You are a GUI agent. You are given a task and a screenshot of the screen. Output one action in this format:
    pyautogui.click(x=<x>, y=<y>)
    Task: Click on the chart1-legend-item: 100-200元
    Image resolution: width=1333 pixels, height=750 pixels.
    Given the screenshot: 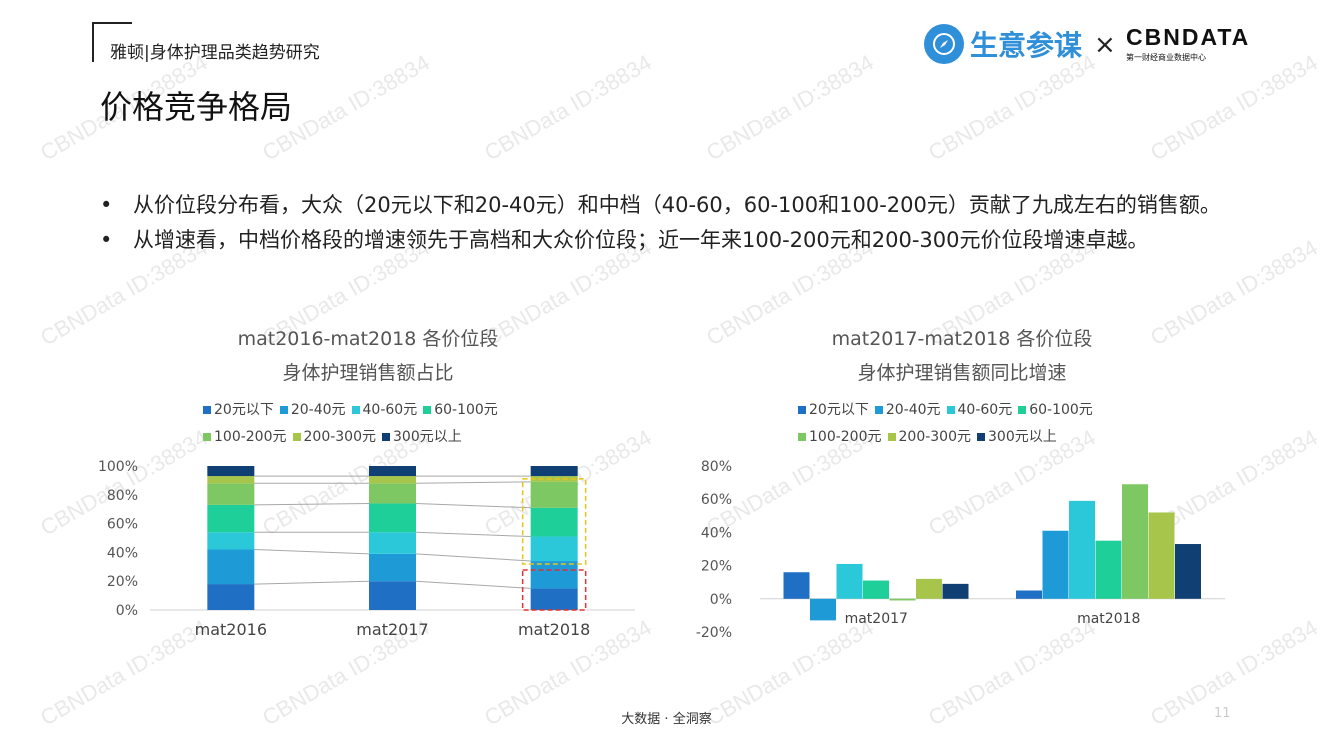 What is the action you would take?
    pyautogui.click(x=245, y=437)
    